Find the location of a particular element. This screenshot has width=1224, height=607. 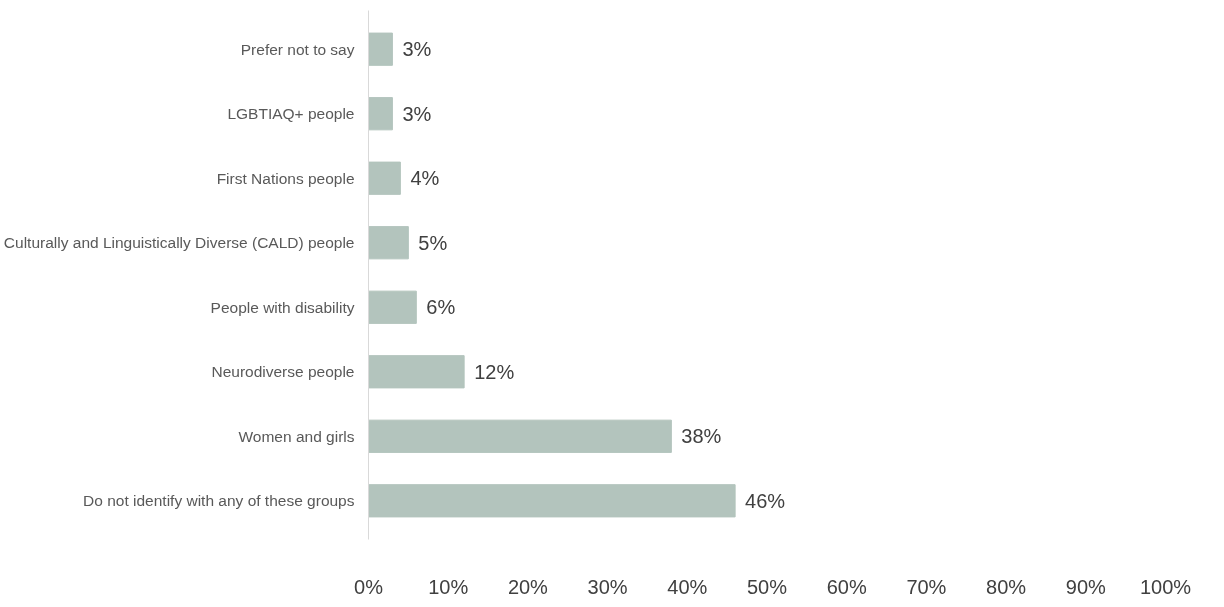

y-tick-label: First Nations people is located at coordinates (285, 178).